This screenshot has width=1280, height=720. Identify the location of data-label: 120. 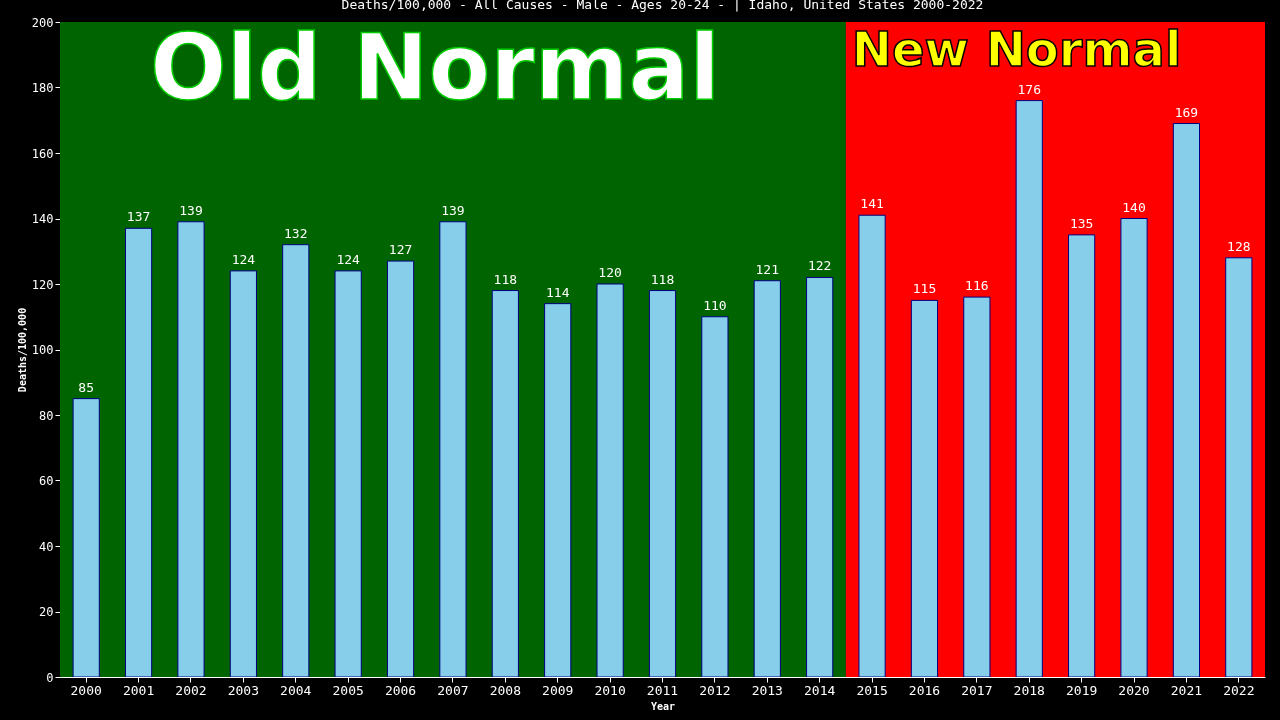
(610, 272).